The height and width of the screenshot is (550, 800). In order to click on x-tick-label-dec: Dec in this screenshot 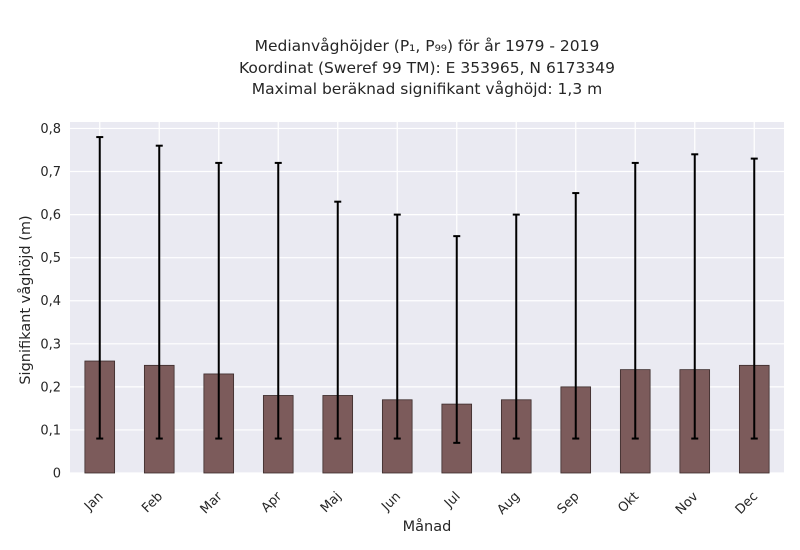, I will do `click(747, 503)`.